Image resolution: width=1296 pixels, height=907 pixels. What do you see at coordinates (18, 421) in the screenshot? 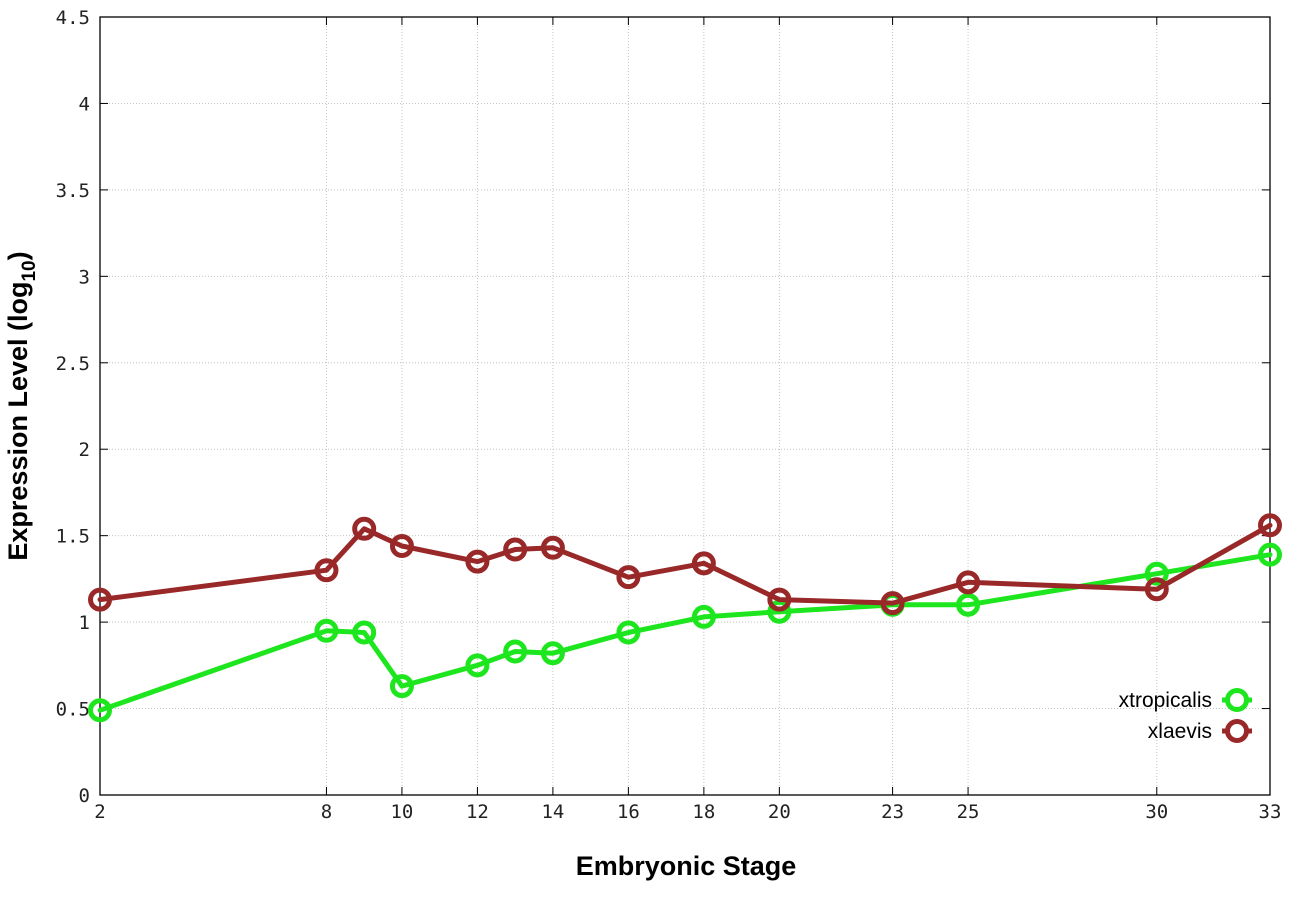
I see `y-axis-title-main: Expression Level (log` at bounding box center [18, 421].